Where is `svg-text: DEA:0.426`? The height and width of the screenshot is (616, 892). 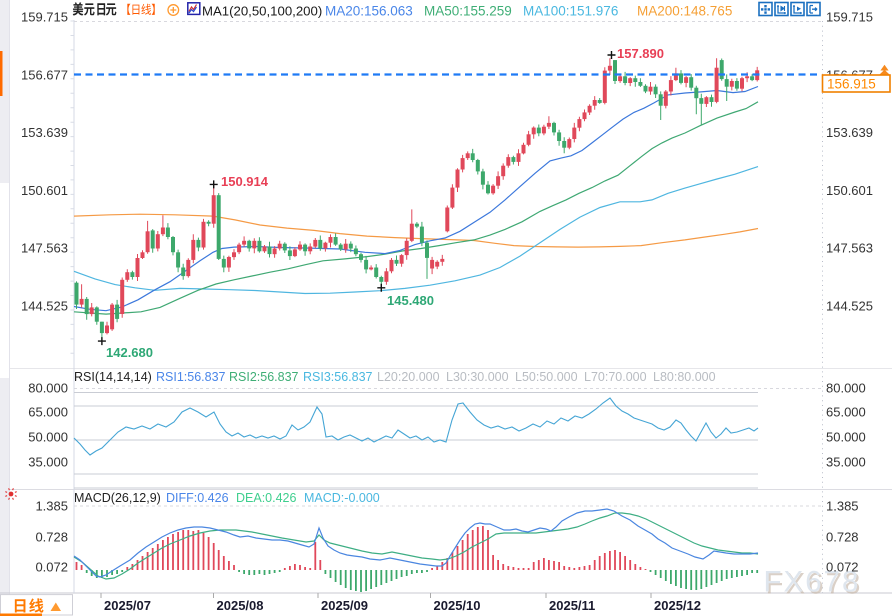 svg-text: DEA:0.426 is located at coordinates (266, 498).